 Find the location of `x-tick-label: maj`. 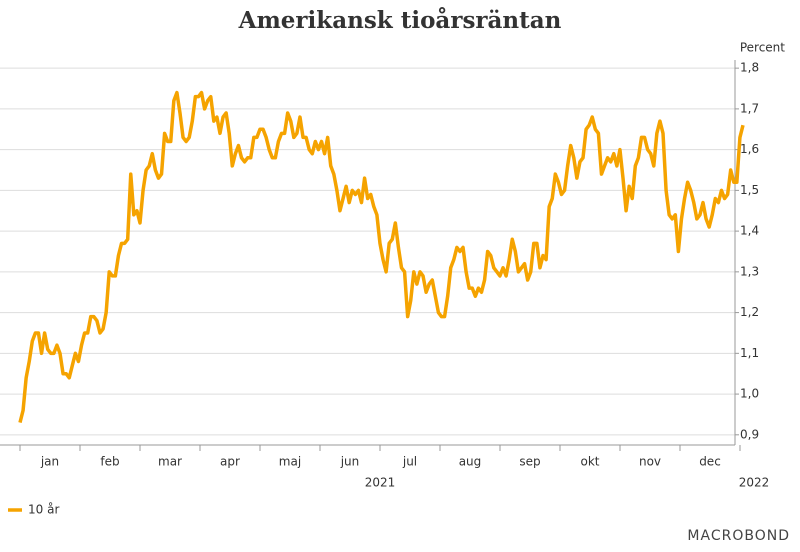

x-tick-label: maj is located at coordinates (290, 462).